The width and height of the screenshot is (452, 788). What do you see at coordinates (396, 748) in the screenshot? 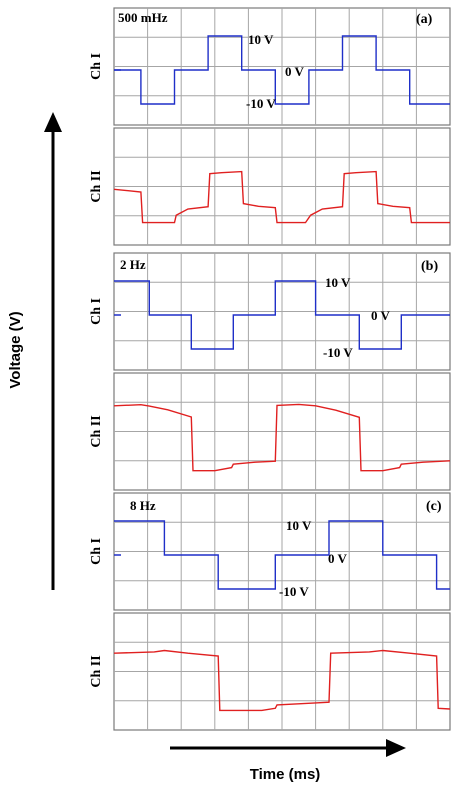
I see `x-axis-arrowhead` at bounding box center [396, 748].